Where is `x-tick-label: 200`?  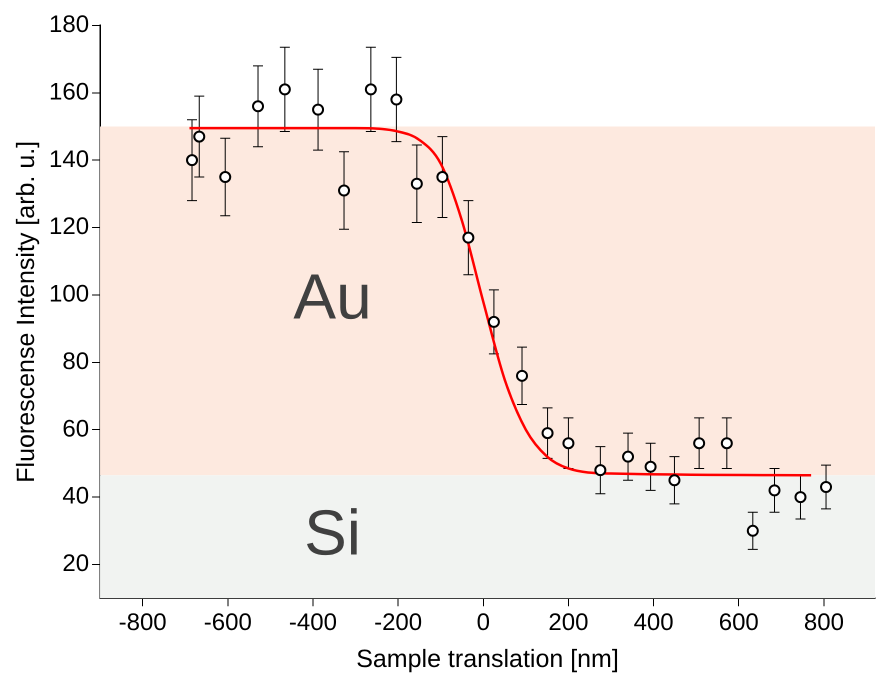
x-tick-label: 200 is located at coordinates (568, 622).